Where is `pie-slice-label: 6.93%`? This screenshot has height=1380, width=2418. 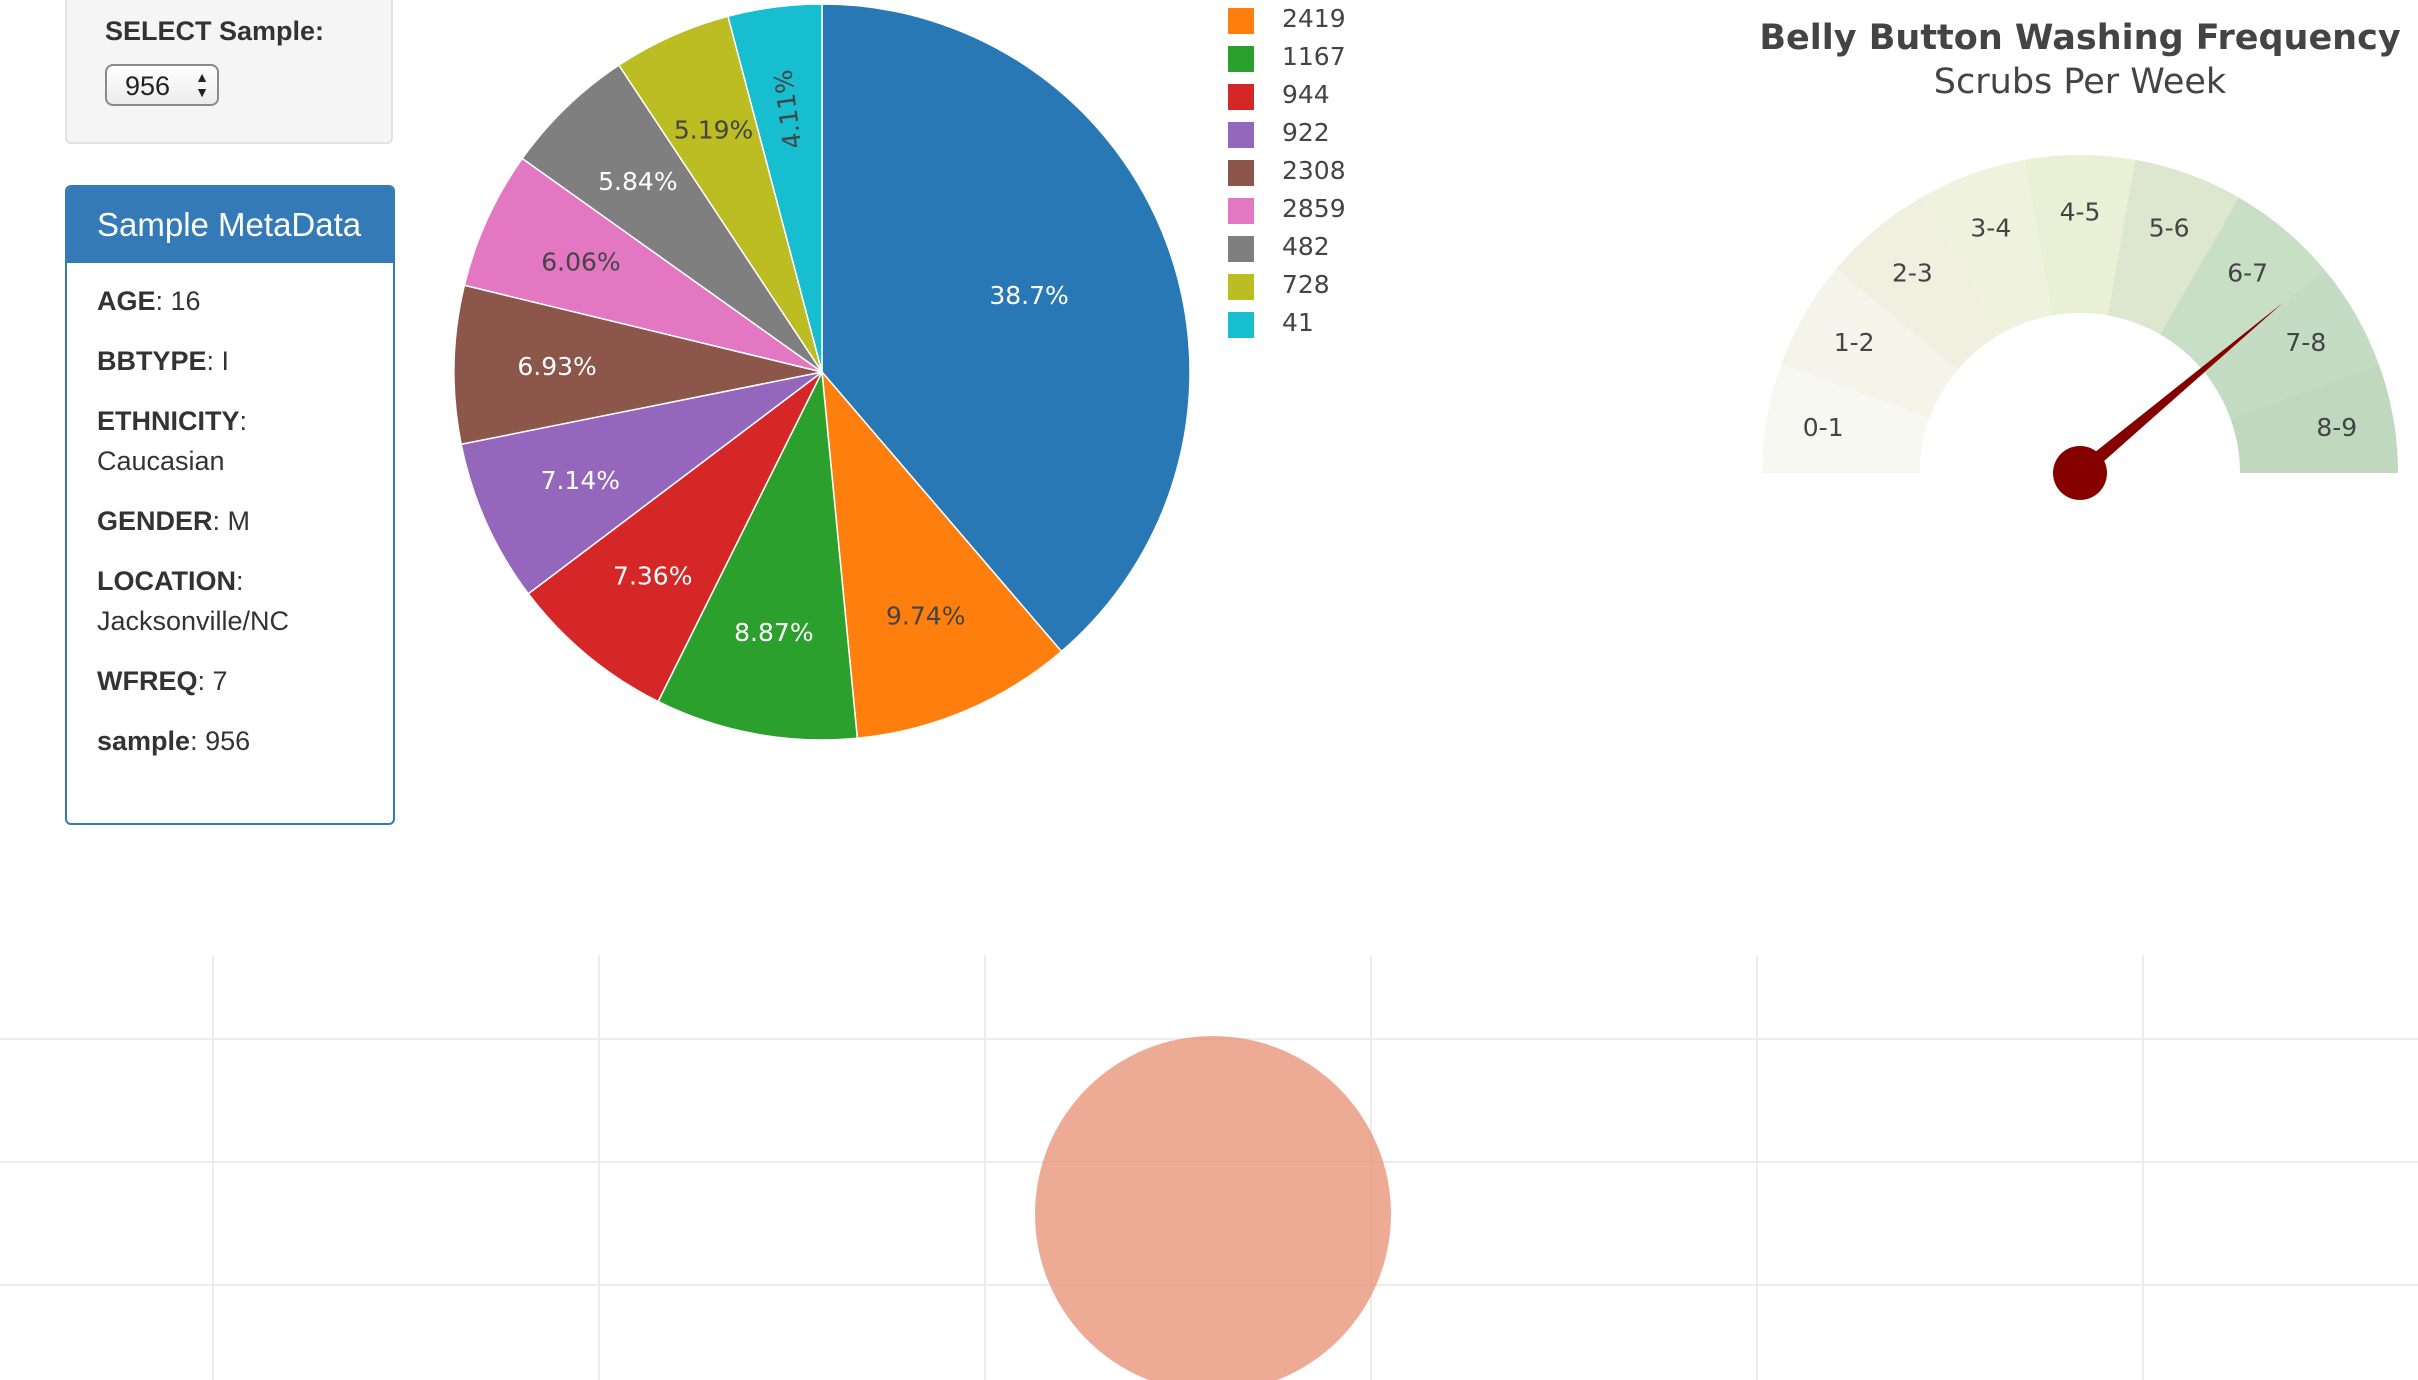
pie-slice-label: 6.93% is located at coordinates (556, 366).